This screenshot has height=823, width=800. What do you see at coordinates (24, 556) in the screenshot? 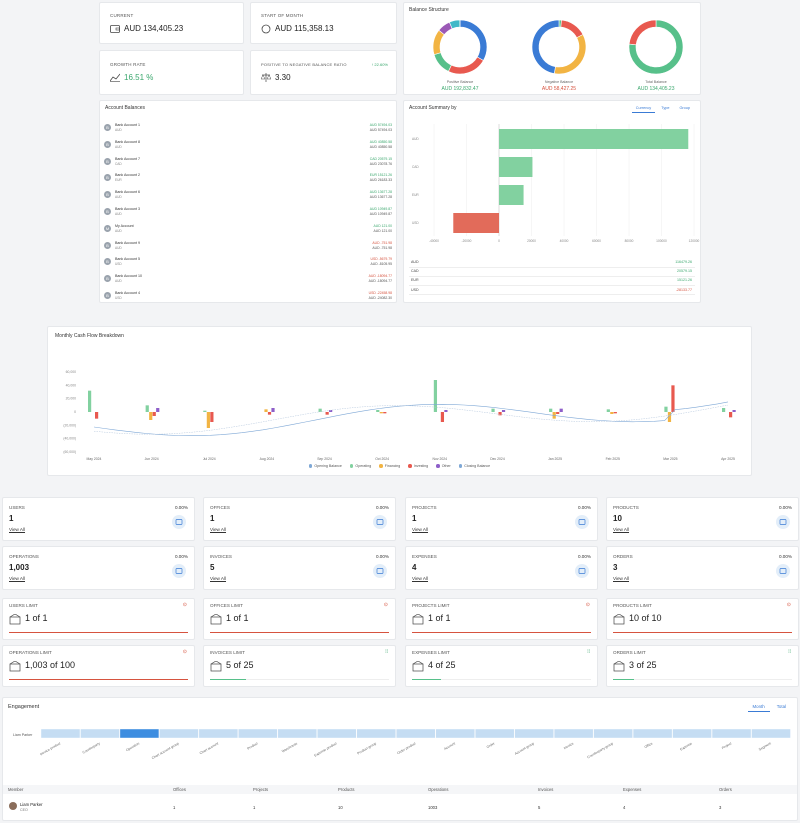
I see `stat-label: OPERATIONS` at bounding box center [24, 556].